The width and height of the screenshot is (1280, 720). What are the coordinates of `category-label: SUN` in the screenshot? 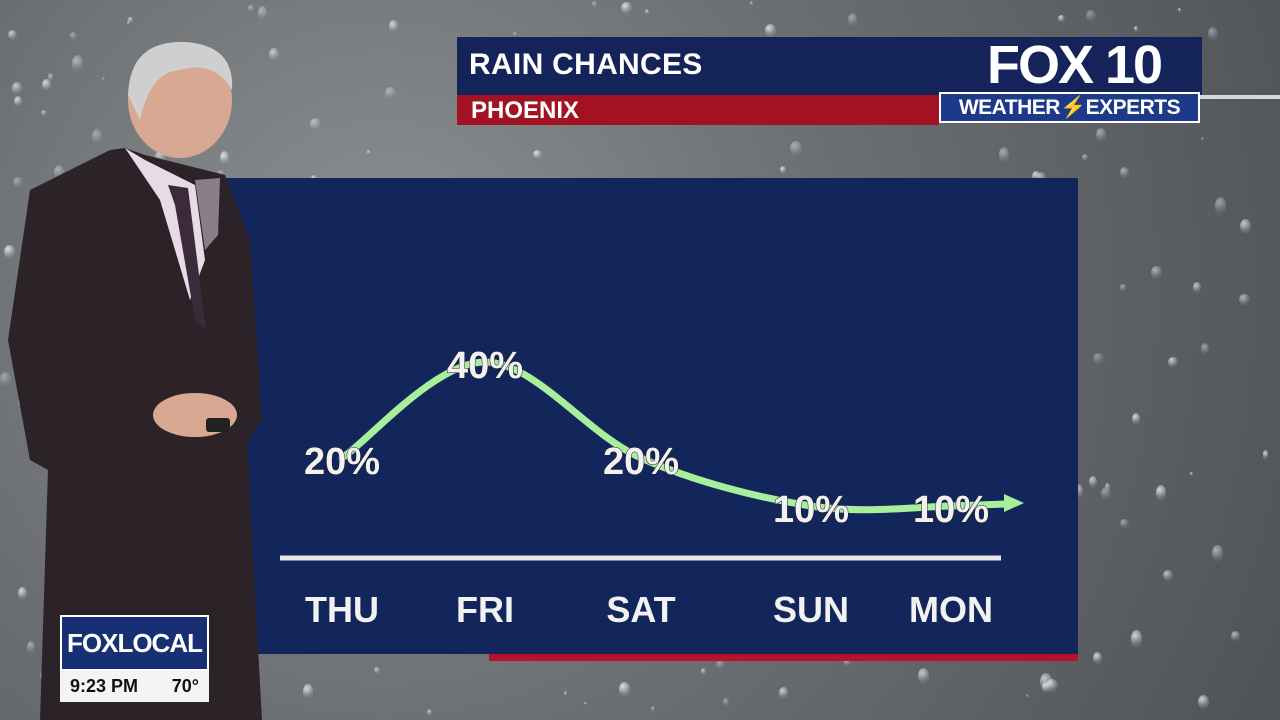 It's located at (811, 609).